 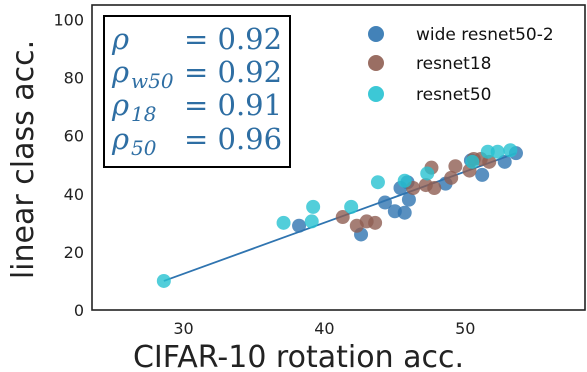 I want to click on rho-subscript: 50, so click(x=144, y=148).